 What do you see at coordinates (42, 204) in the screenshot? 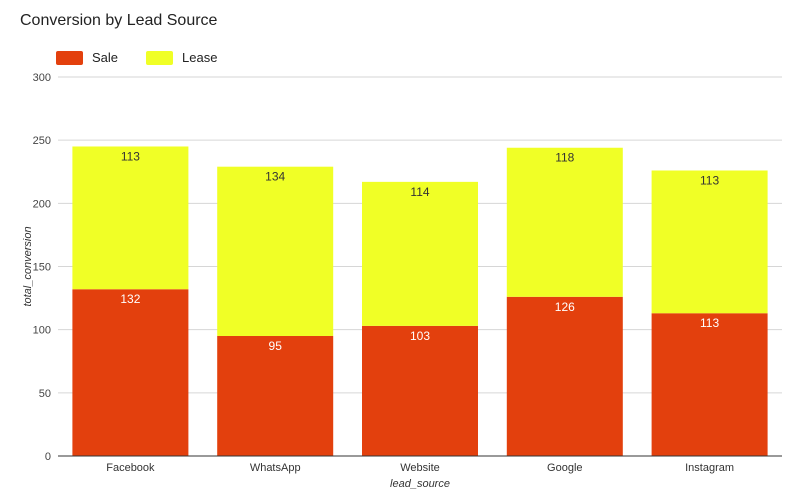
I see `y-tick-label: 200` at bounding box center [42, 204].